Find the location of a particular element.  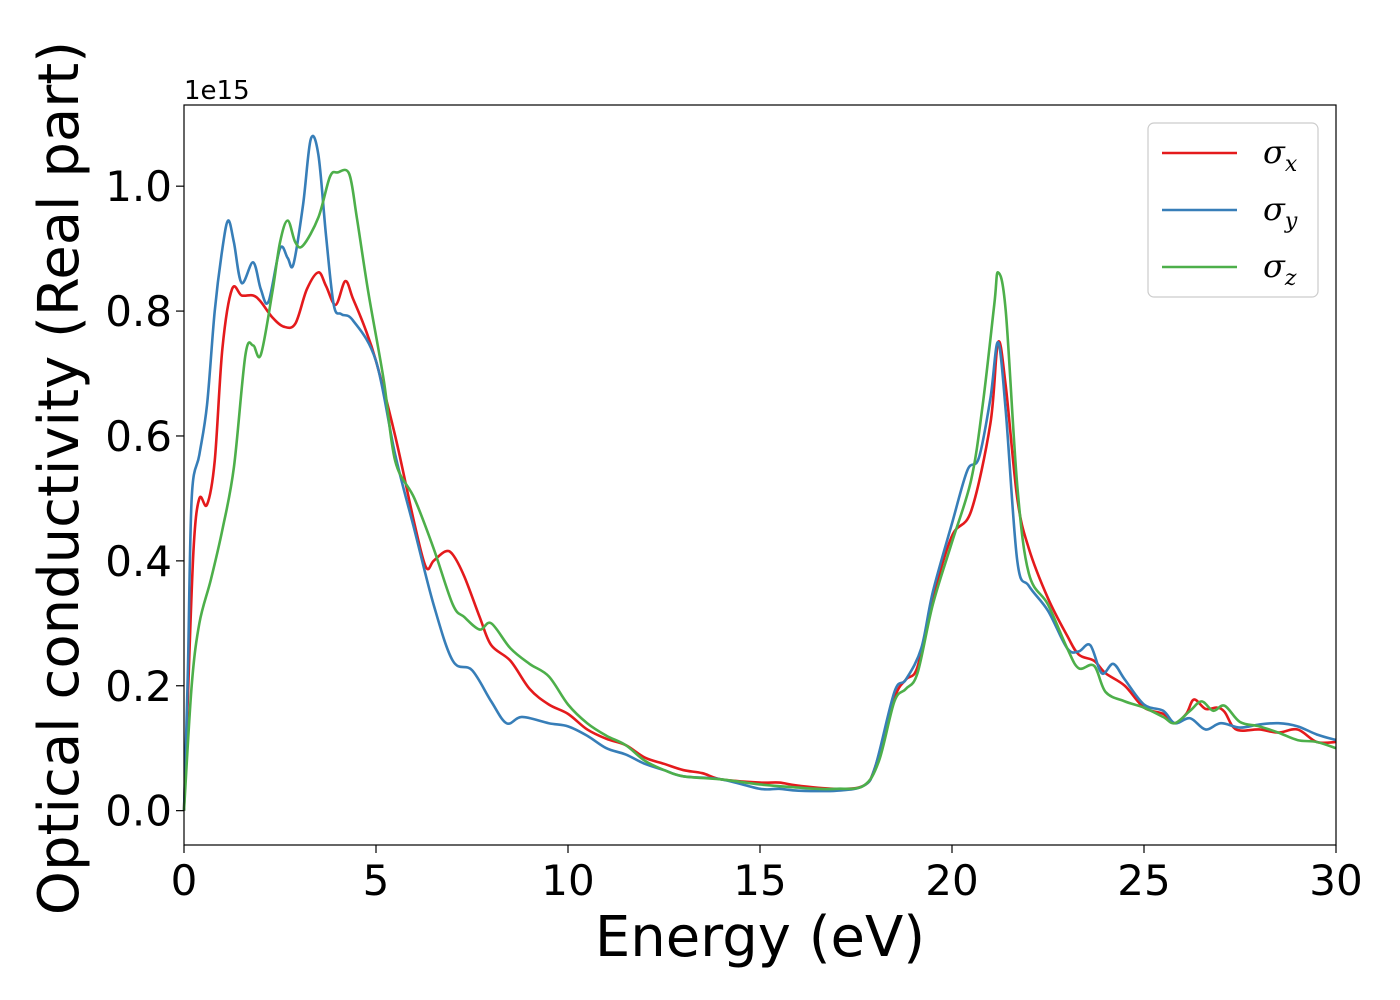

y-tick-label: 0.0 is located at coordinates (138, 811).